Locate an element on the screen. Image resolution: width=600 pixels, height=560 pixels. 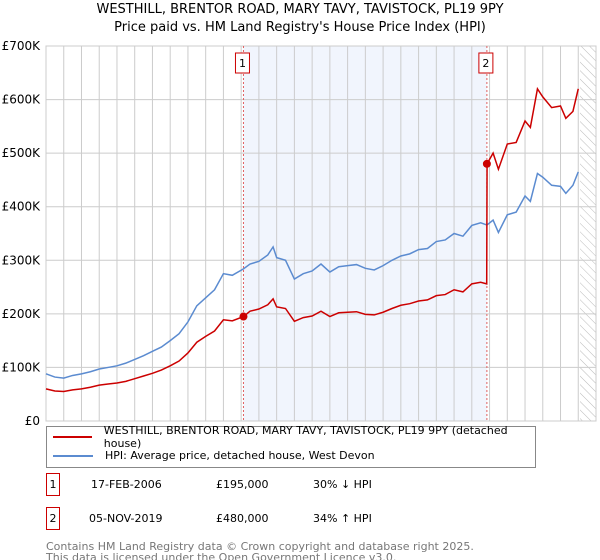
y-tick-label: £400K is located at coordinates (22, 207).